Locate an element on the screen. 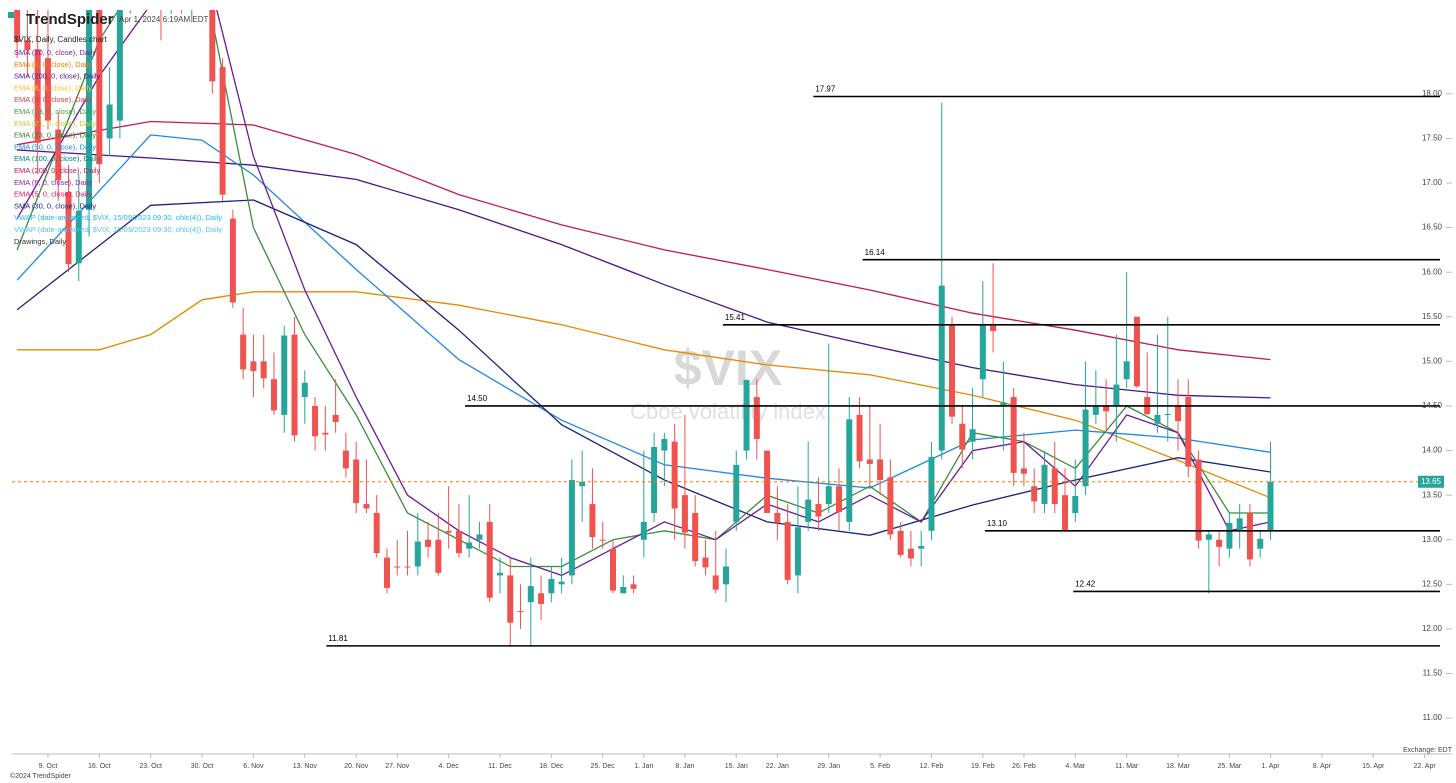 The width and height of the screenshot is (1456, 783). last-price-box is located at coordinates (1431, 481).